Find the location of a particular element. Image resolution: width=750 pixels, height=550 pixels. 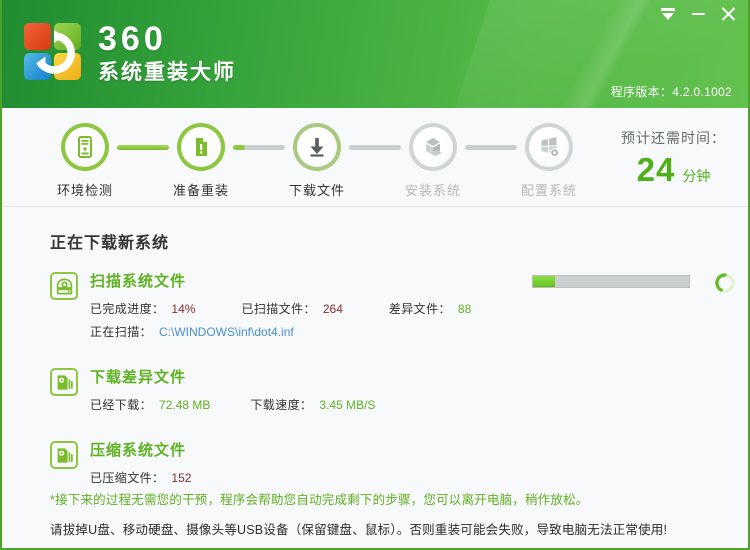

step-list: 环境检测 准备重装 is located at coordinates (317, 161).